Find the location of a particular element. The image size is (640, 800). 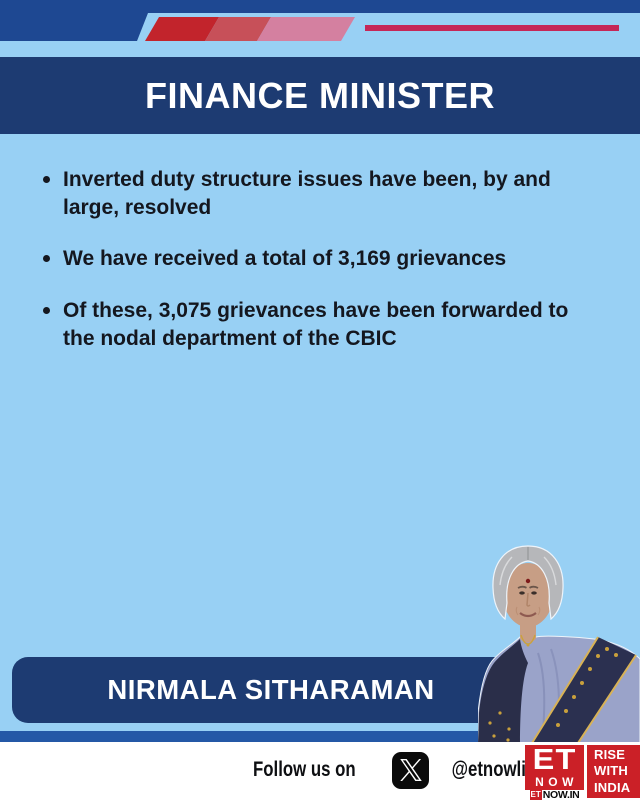

decor-pink-parallelogram is located at coordinates (306, 29).